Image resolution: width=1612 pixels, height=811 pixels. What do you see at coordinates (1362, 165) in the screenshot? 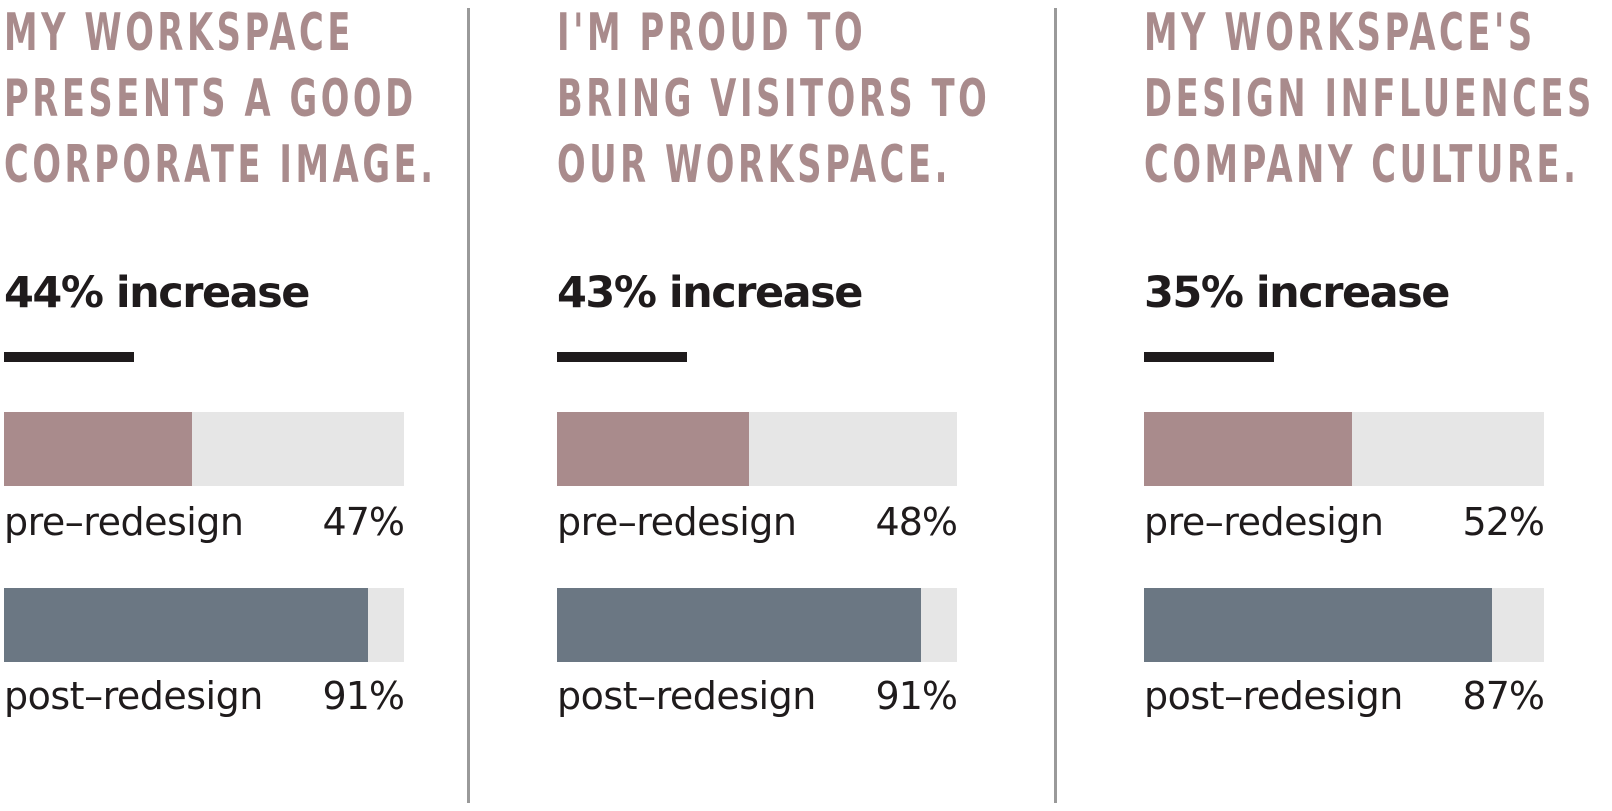
I see `heading-line: COMPANY CULTURE.` at bounding box center [1362, 165].